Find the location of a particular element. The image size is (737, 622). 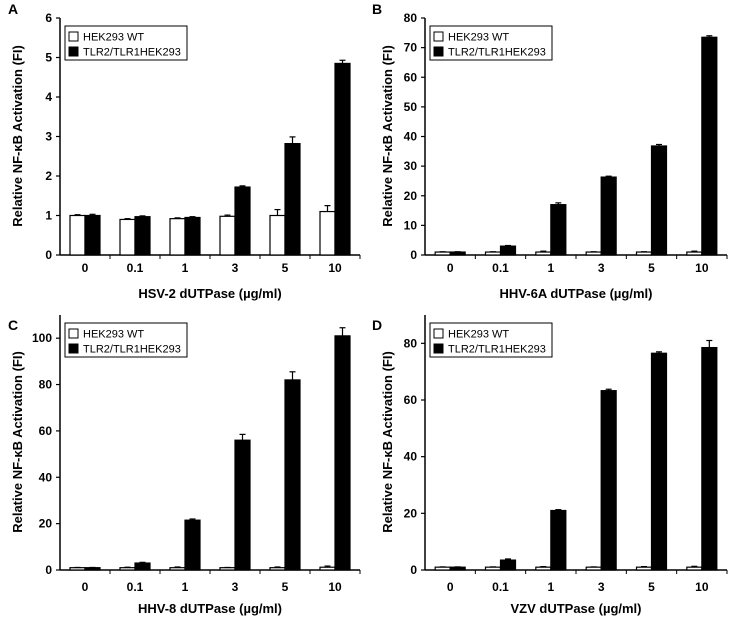

x-axis-label: HHV-6A dUTPase (µg/ml) is located at coordinates (576, 293).